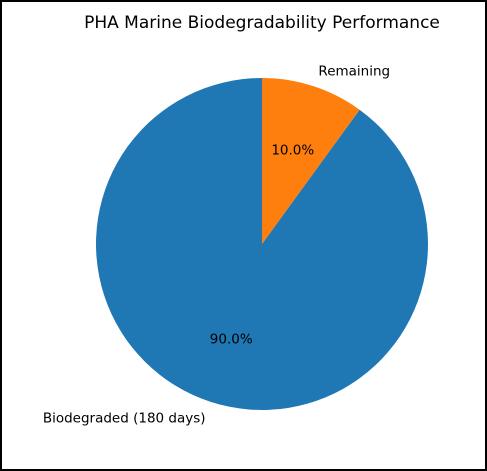 The width and height of the screenshot is (487, 471). I want to click on chart-title: PHA Marine Biodegradability Performance, so click(262, 23).